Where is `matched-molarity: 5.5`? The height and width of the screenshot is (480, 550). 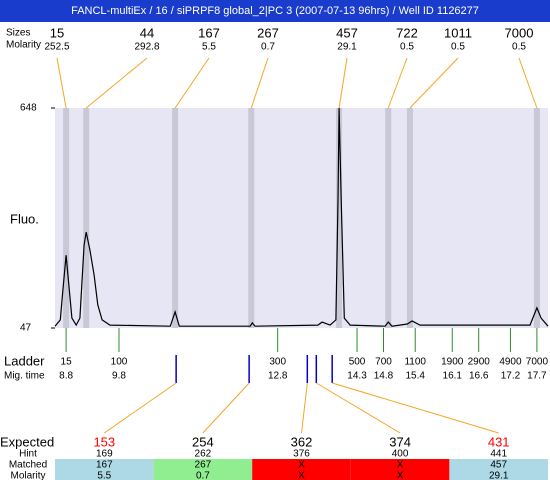
matched-molarity: 5.5 is located at coordinates (104, 475).